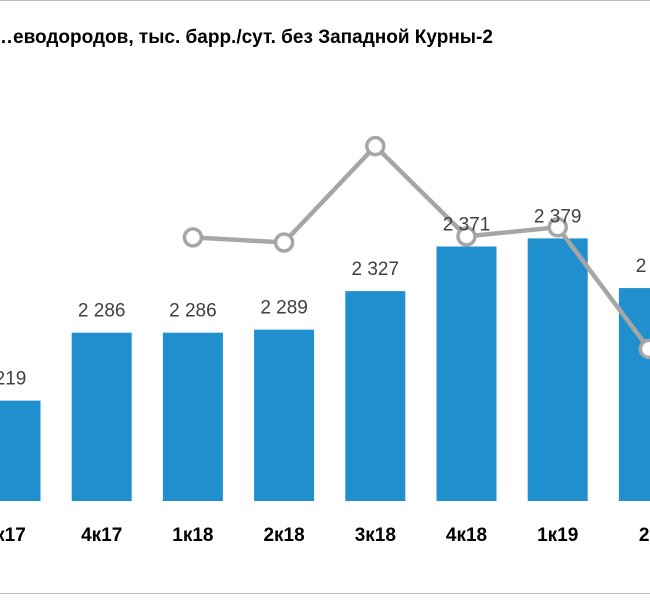 The image size is (650, 600). Describe the element at coordinates (192, 535) in the screenshot. I see `category-label-2: 1к18` at that location.